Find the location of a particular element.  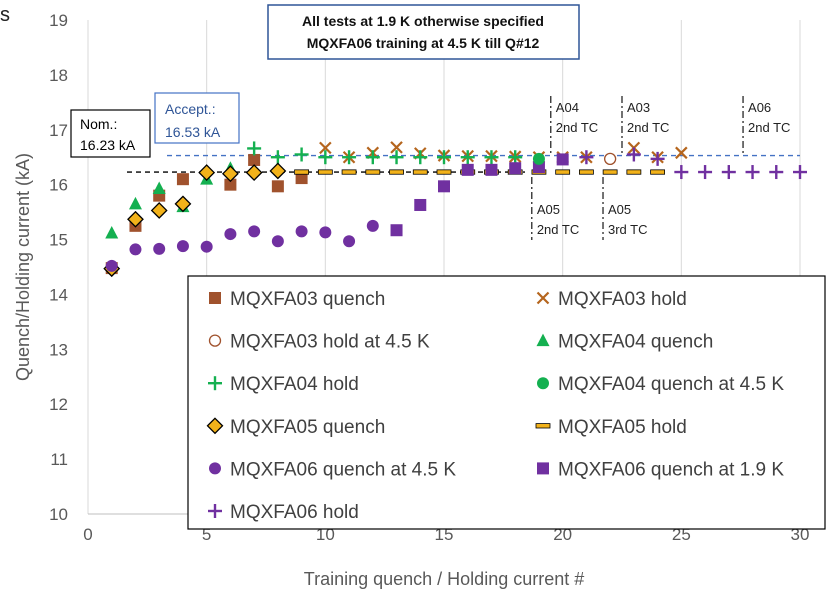

y-tick-label: 18 is located at coordinates (58, 75).